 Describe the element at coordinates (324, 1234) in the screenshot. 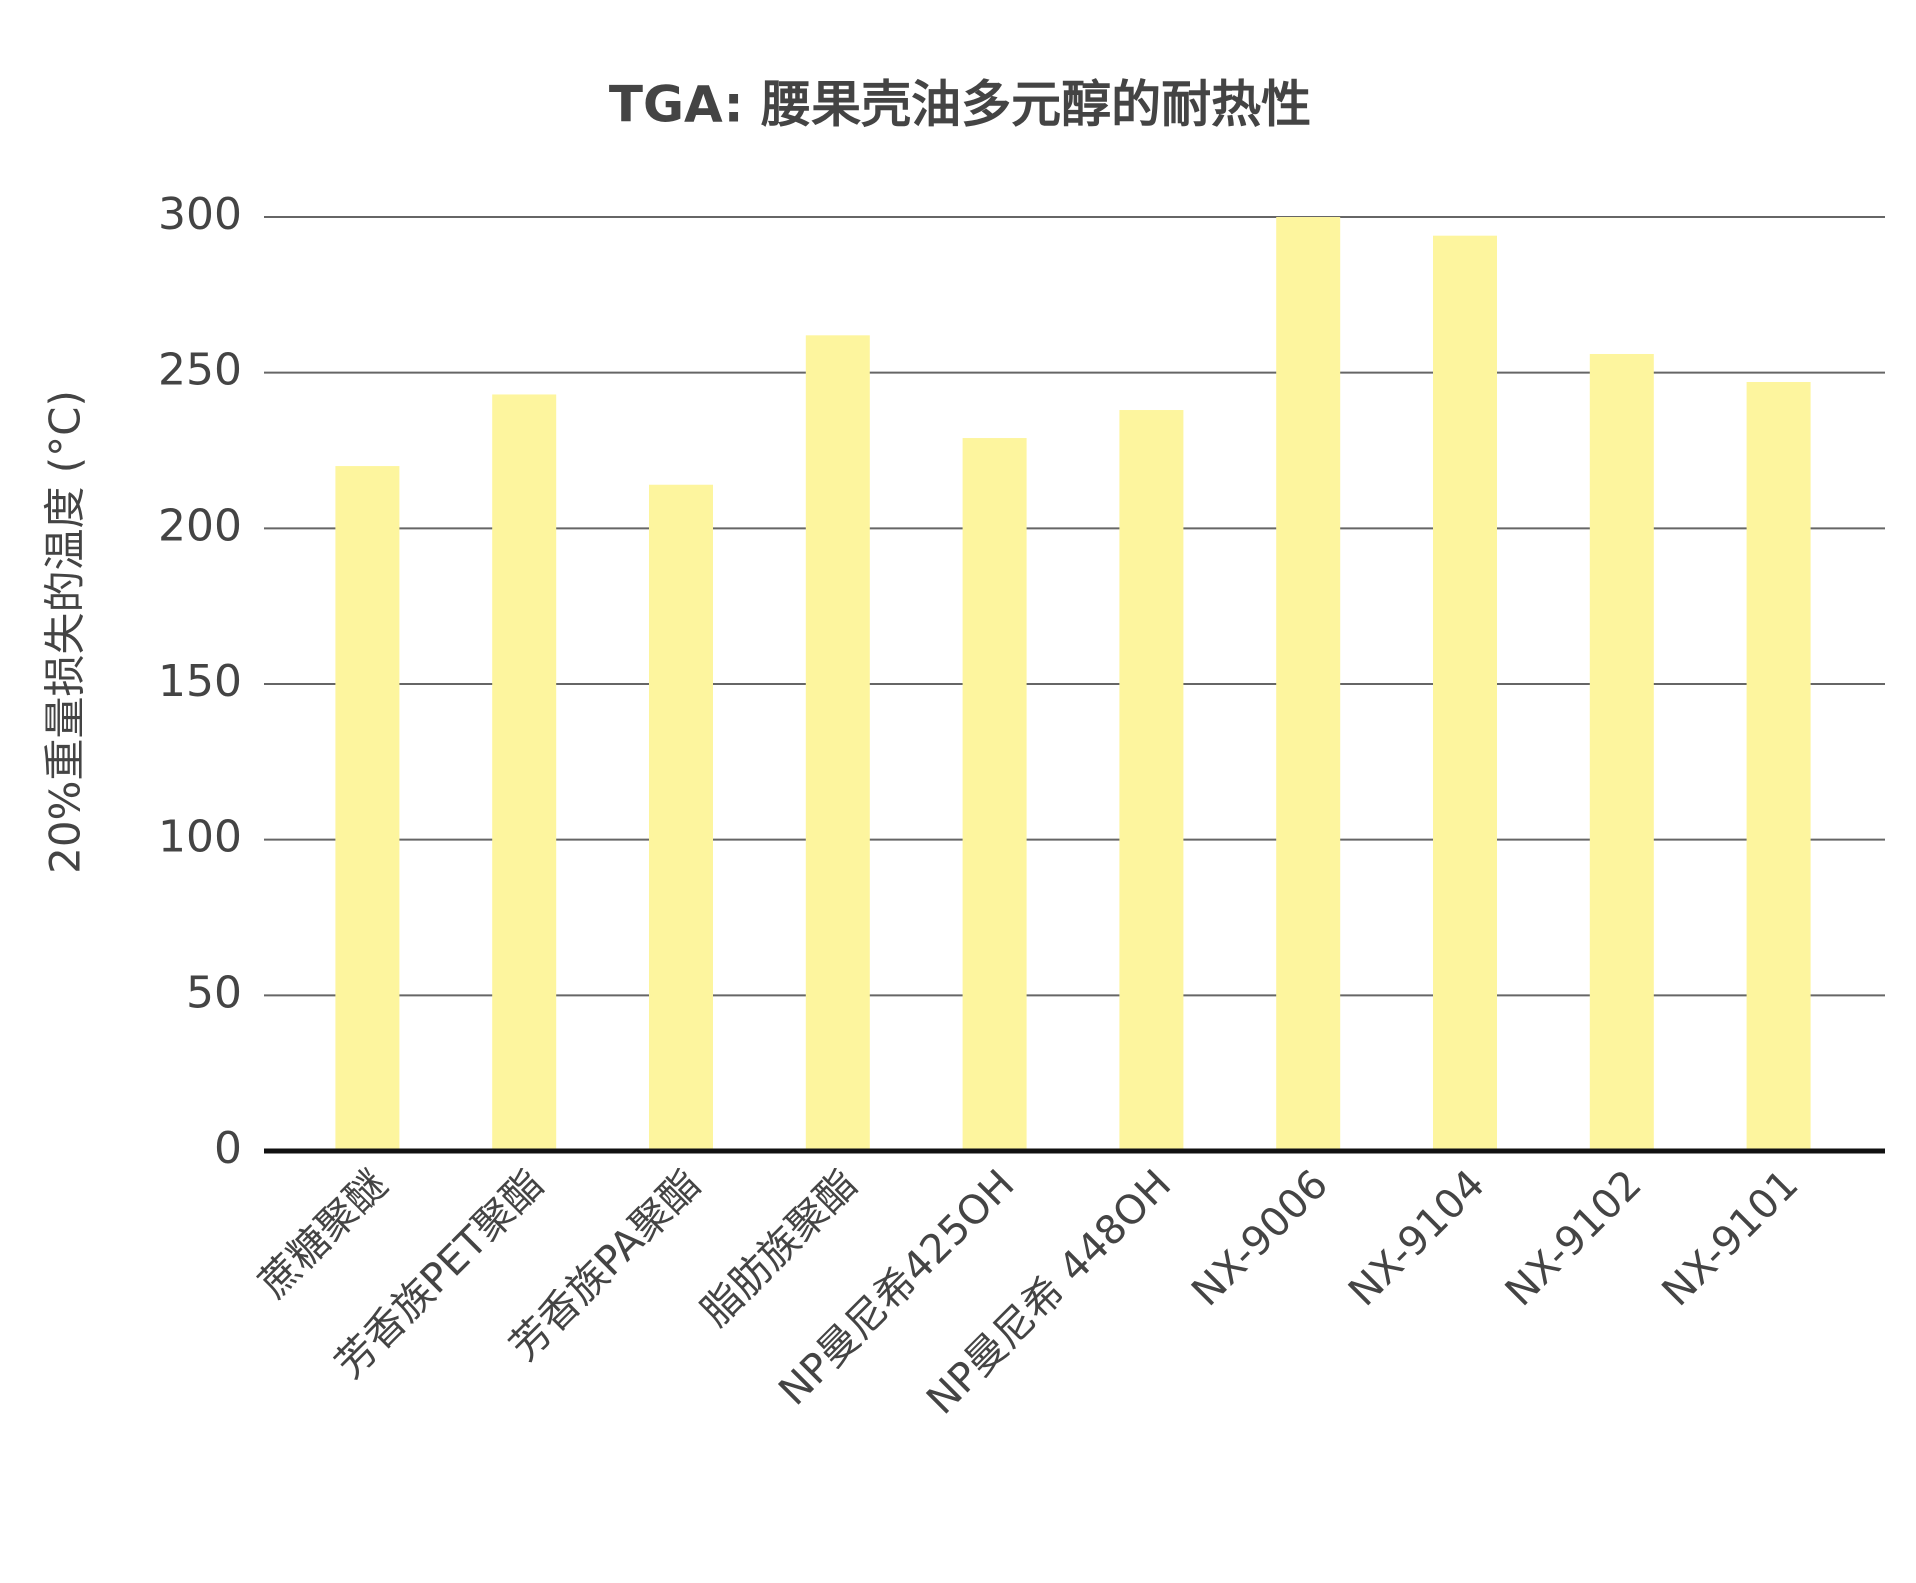

I see `x-tick-label: 蔗糖聚醚` at that location.